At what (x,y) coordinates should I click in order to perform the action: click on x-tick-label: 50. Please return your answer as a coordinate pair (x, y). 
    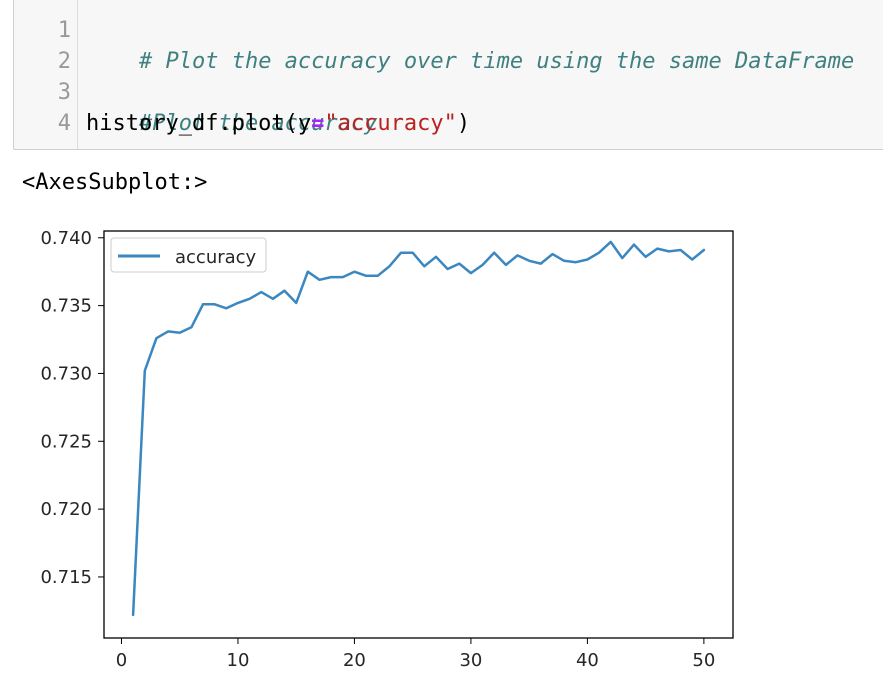
    Looking at the image, I should click on (703, 660).